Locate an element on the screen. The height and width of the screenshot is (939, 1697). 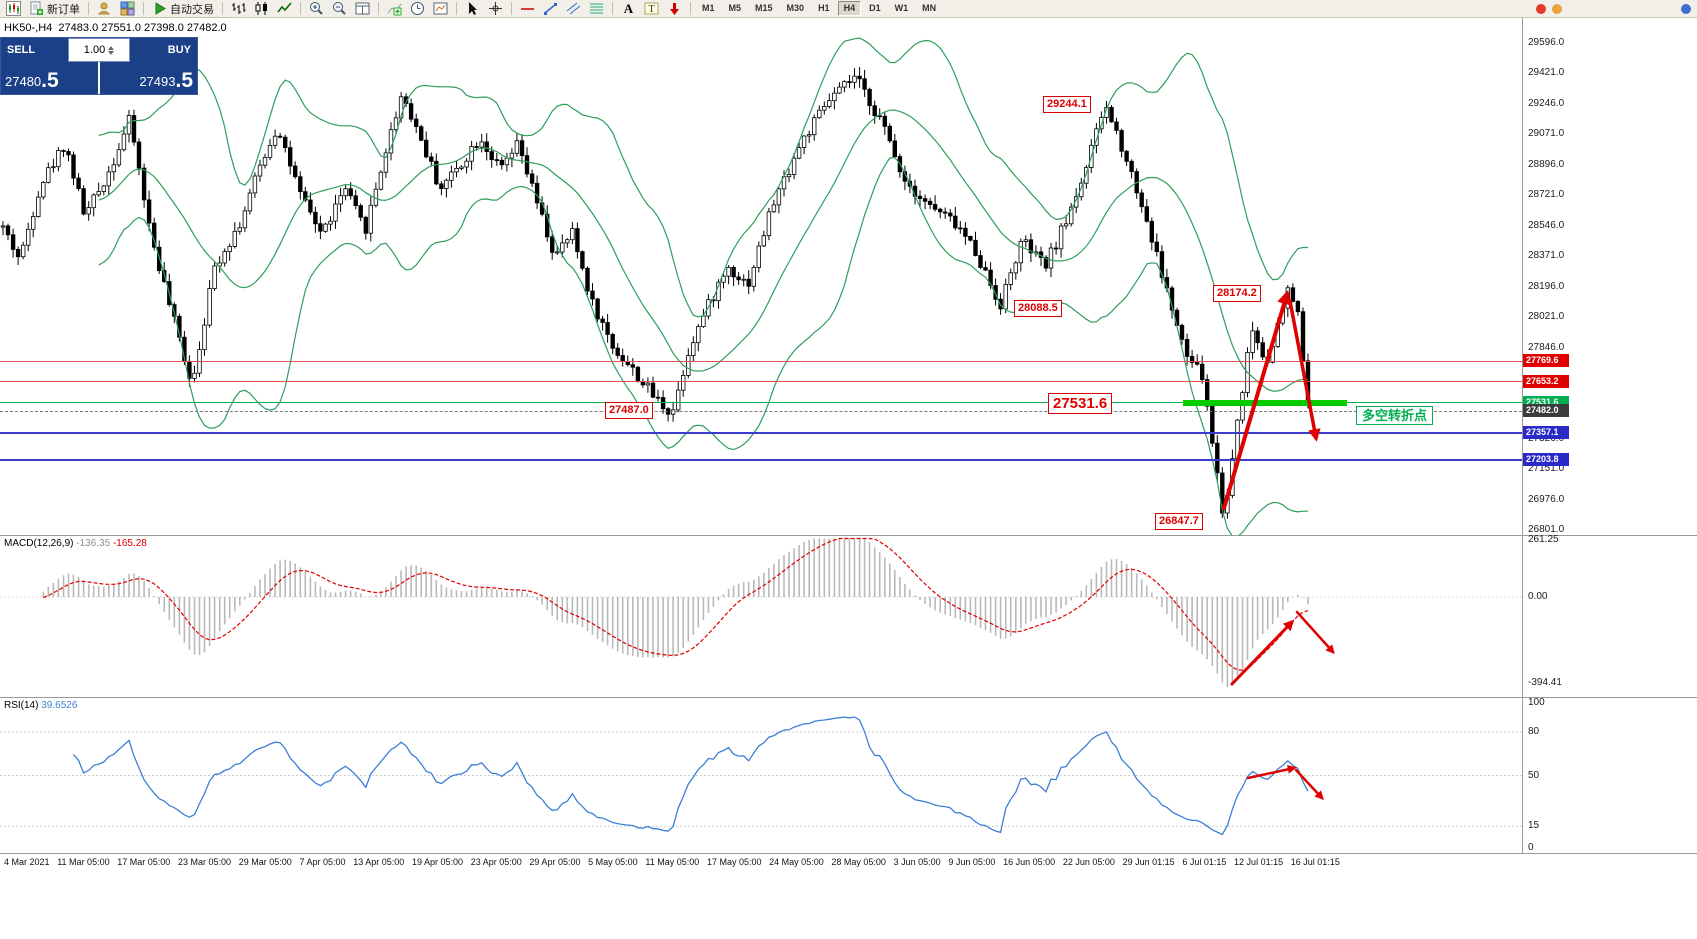
timeframe-m5: M5 is located at coordinates (735, 8).